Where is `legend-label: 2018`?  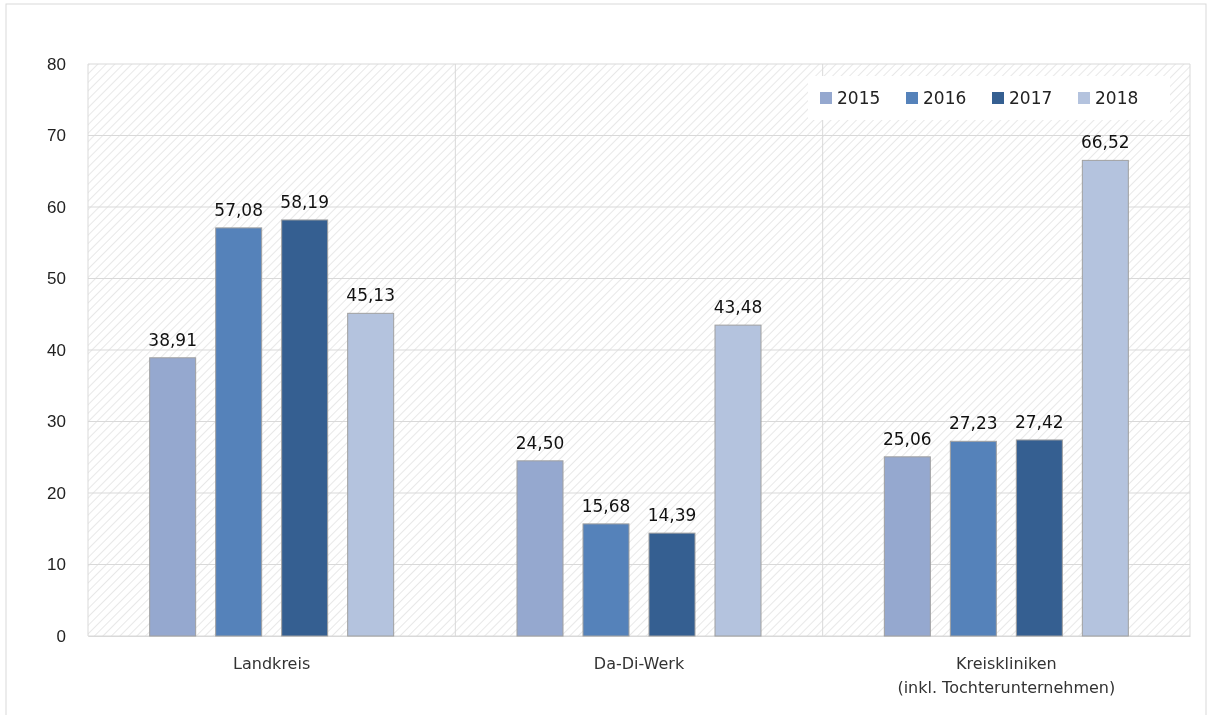 legend-label: 2018 is located at coordinates (1117, 98).